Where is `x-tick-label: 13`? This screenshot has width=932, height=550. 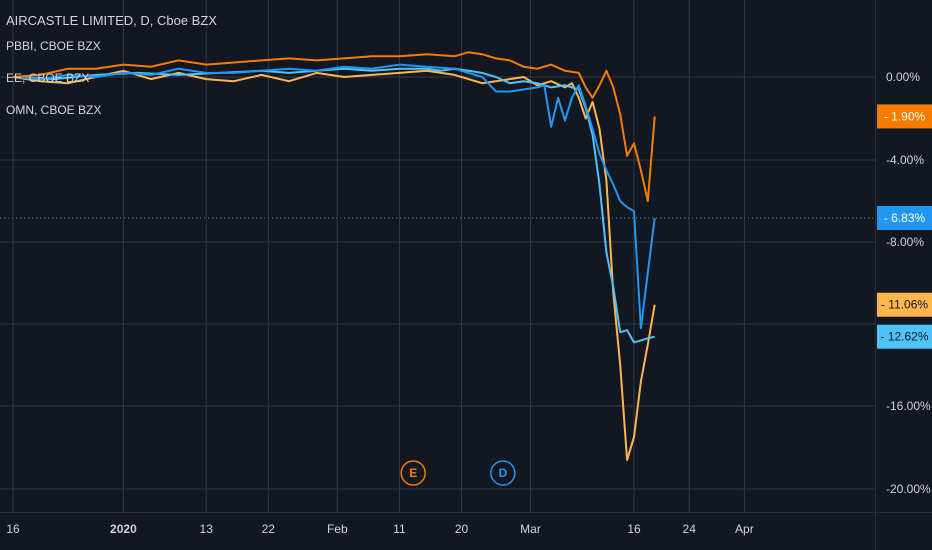
x-tick-label: 13 is located at coordinates (207, 529).